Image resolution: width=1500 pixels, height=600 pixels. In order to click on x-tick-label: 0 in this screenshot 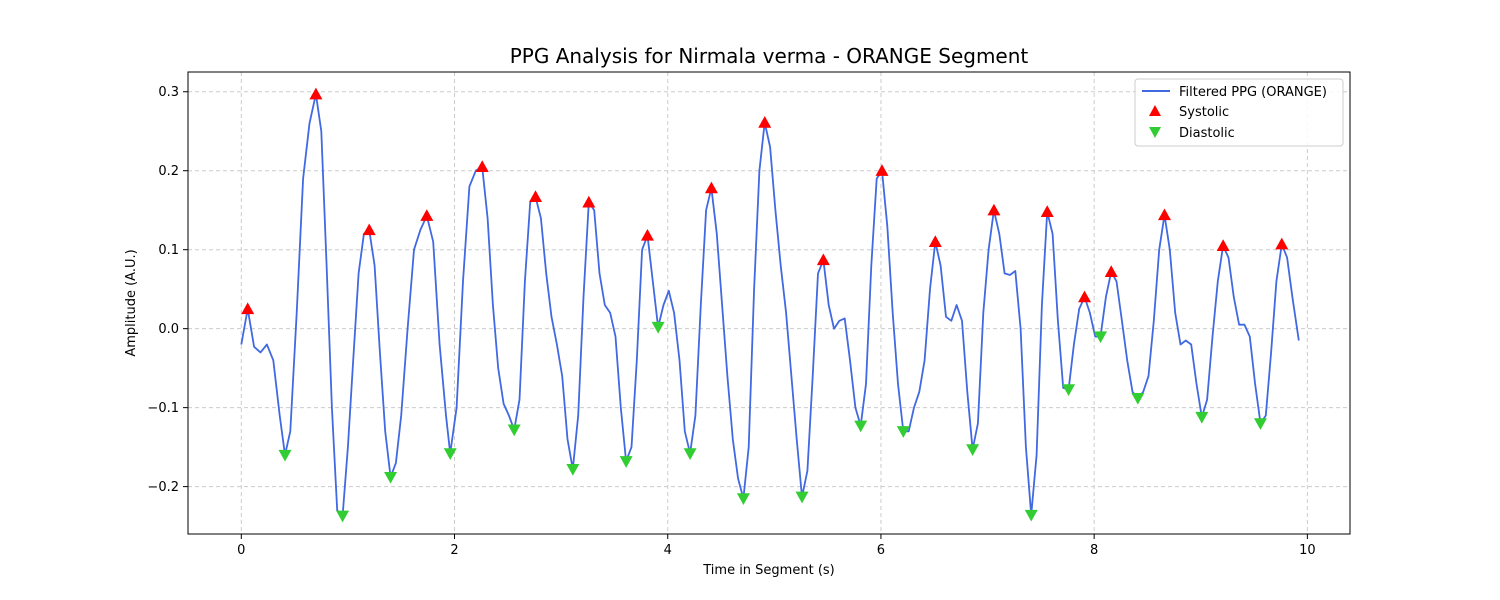, I will do `click(241, 550)`.